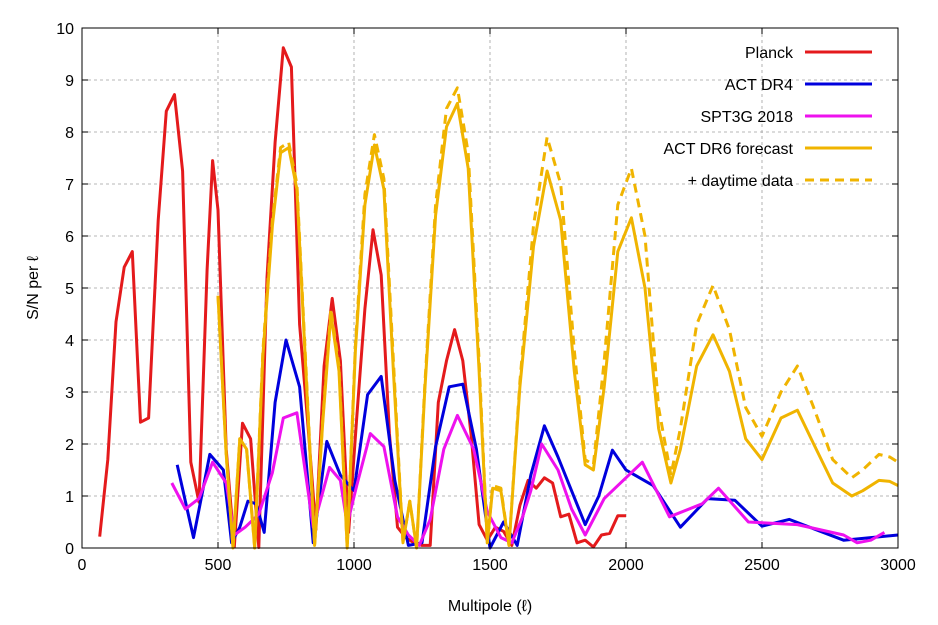 This screenshot has height=625, width=938. I want to click on legend-label: SPT3G 2018, so click(747, 117).